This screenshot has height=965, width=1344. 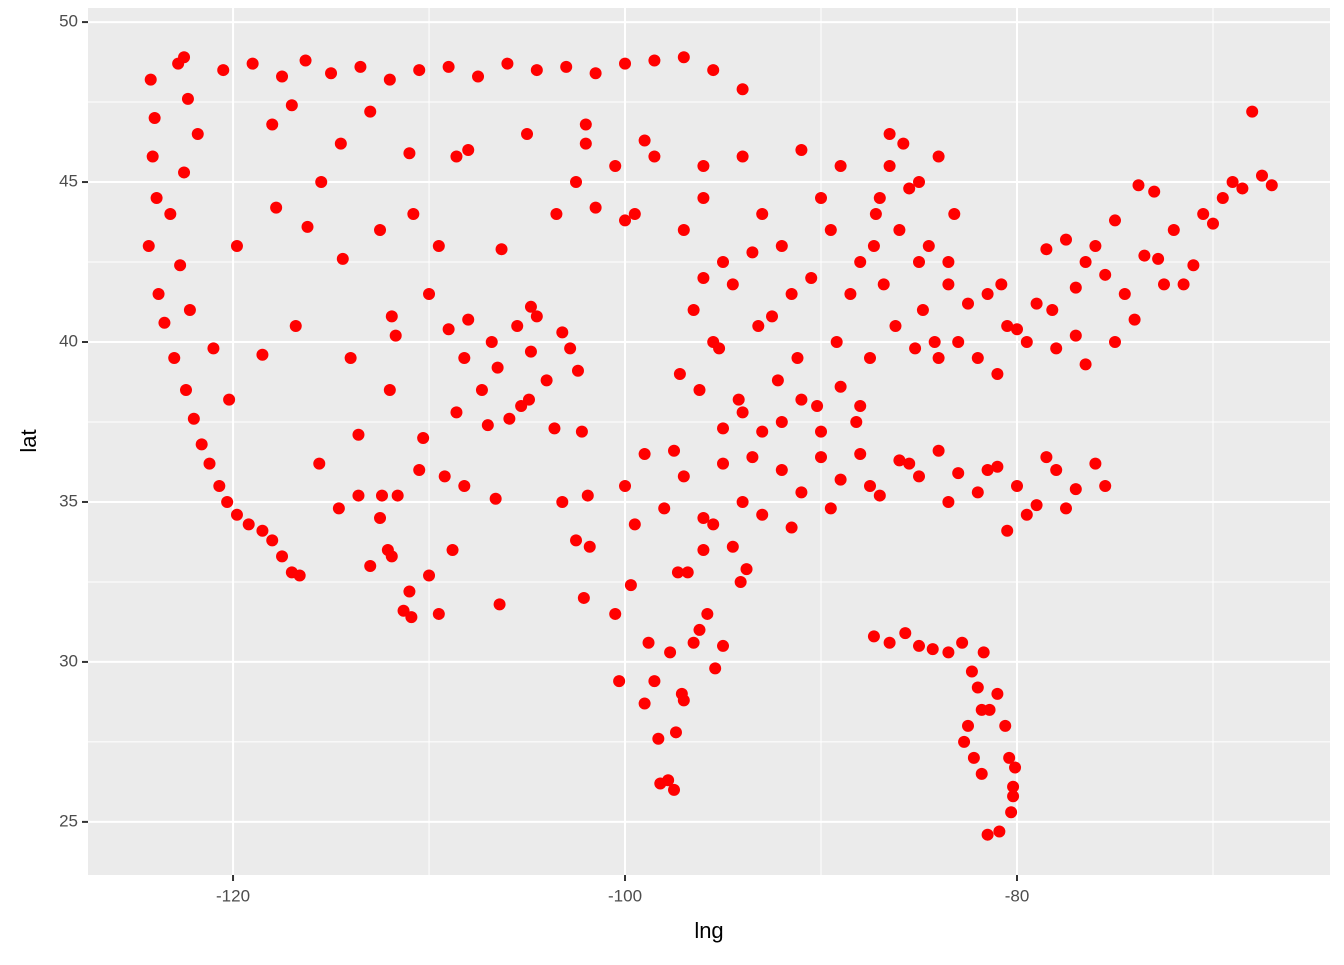 What do you see at coordinates (708, 930) in the screenshot?
I see `x-axis-title: lng` at bounding box center [708, 930].